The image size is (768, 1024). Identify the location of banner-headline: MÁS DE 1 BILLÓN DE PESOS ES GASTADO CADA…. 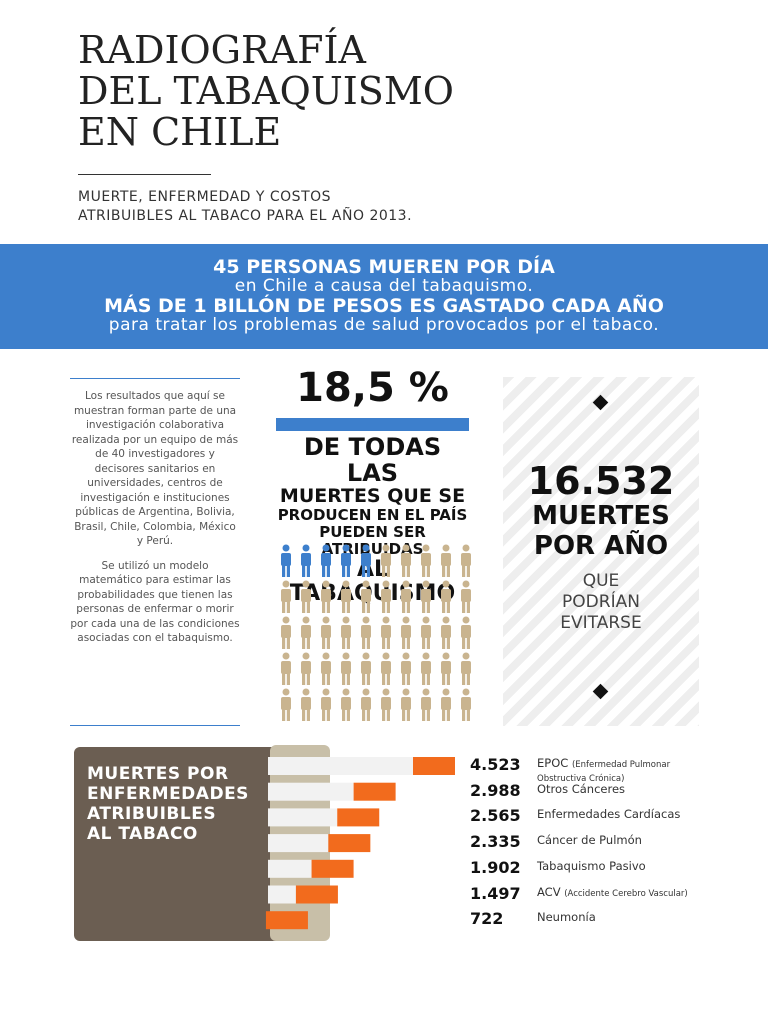
(384, 306).